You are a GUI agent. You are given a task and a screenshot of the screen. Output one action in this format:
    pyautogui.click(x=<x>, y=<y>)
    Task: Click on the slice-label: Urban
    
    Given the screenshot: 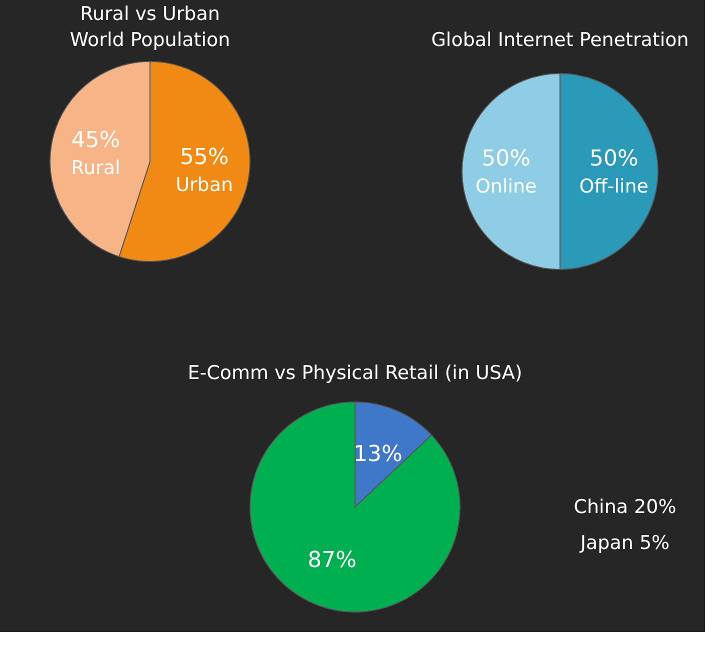 What is the action you would take?
    pyautogui.click(x=205, y=185)
    